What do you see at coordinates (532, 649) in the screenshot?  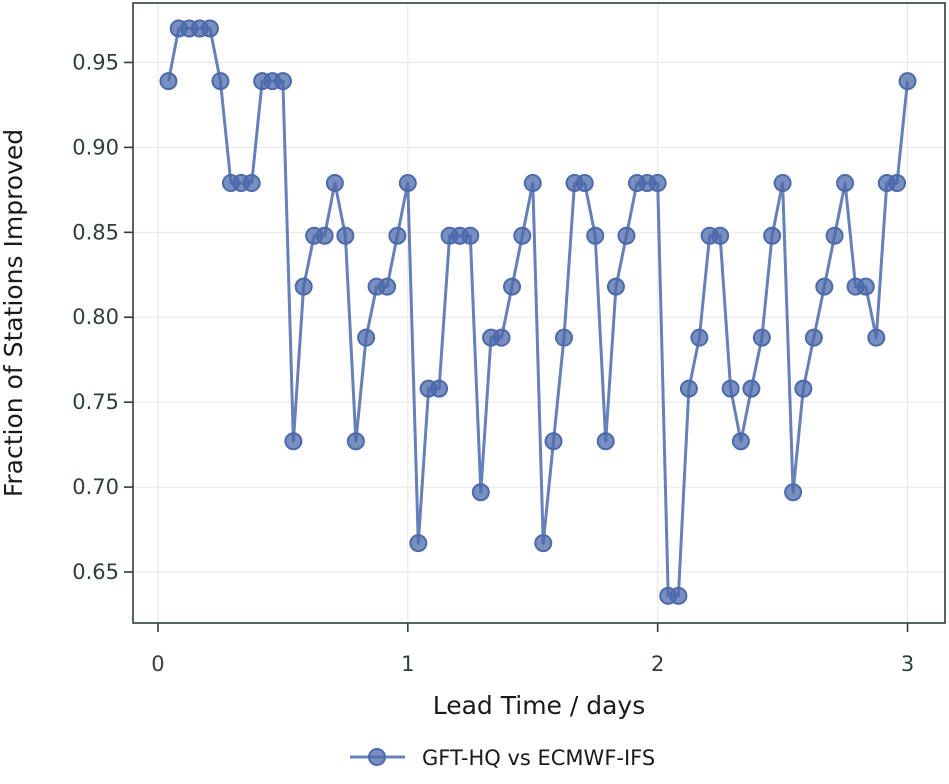 I see `x-axis: 0 1 2 3` at bounding box center [532, 649].